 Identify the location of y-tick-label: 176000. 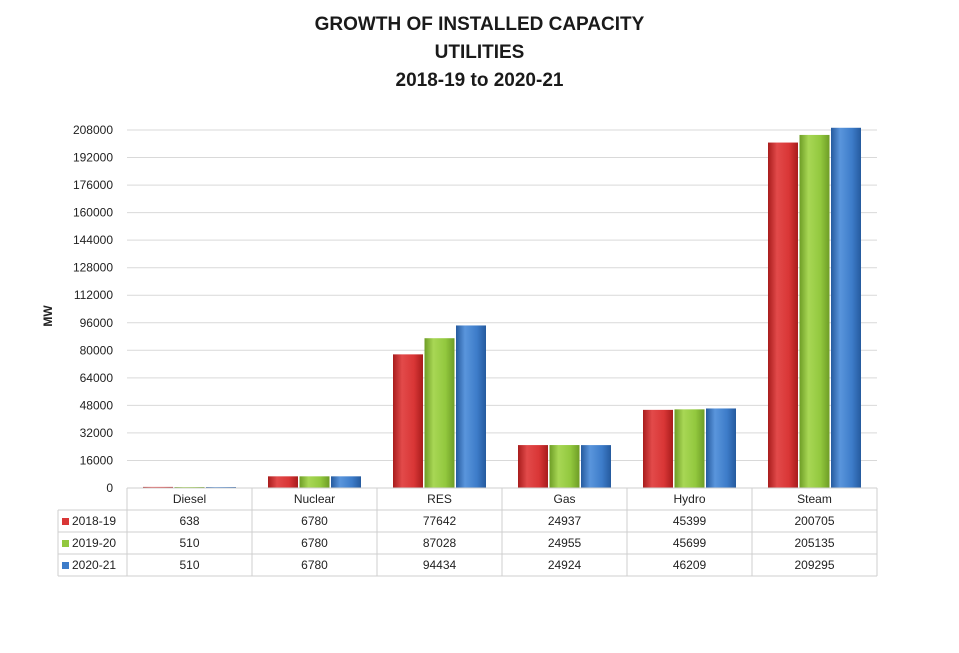
(93, 185).